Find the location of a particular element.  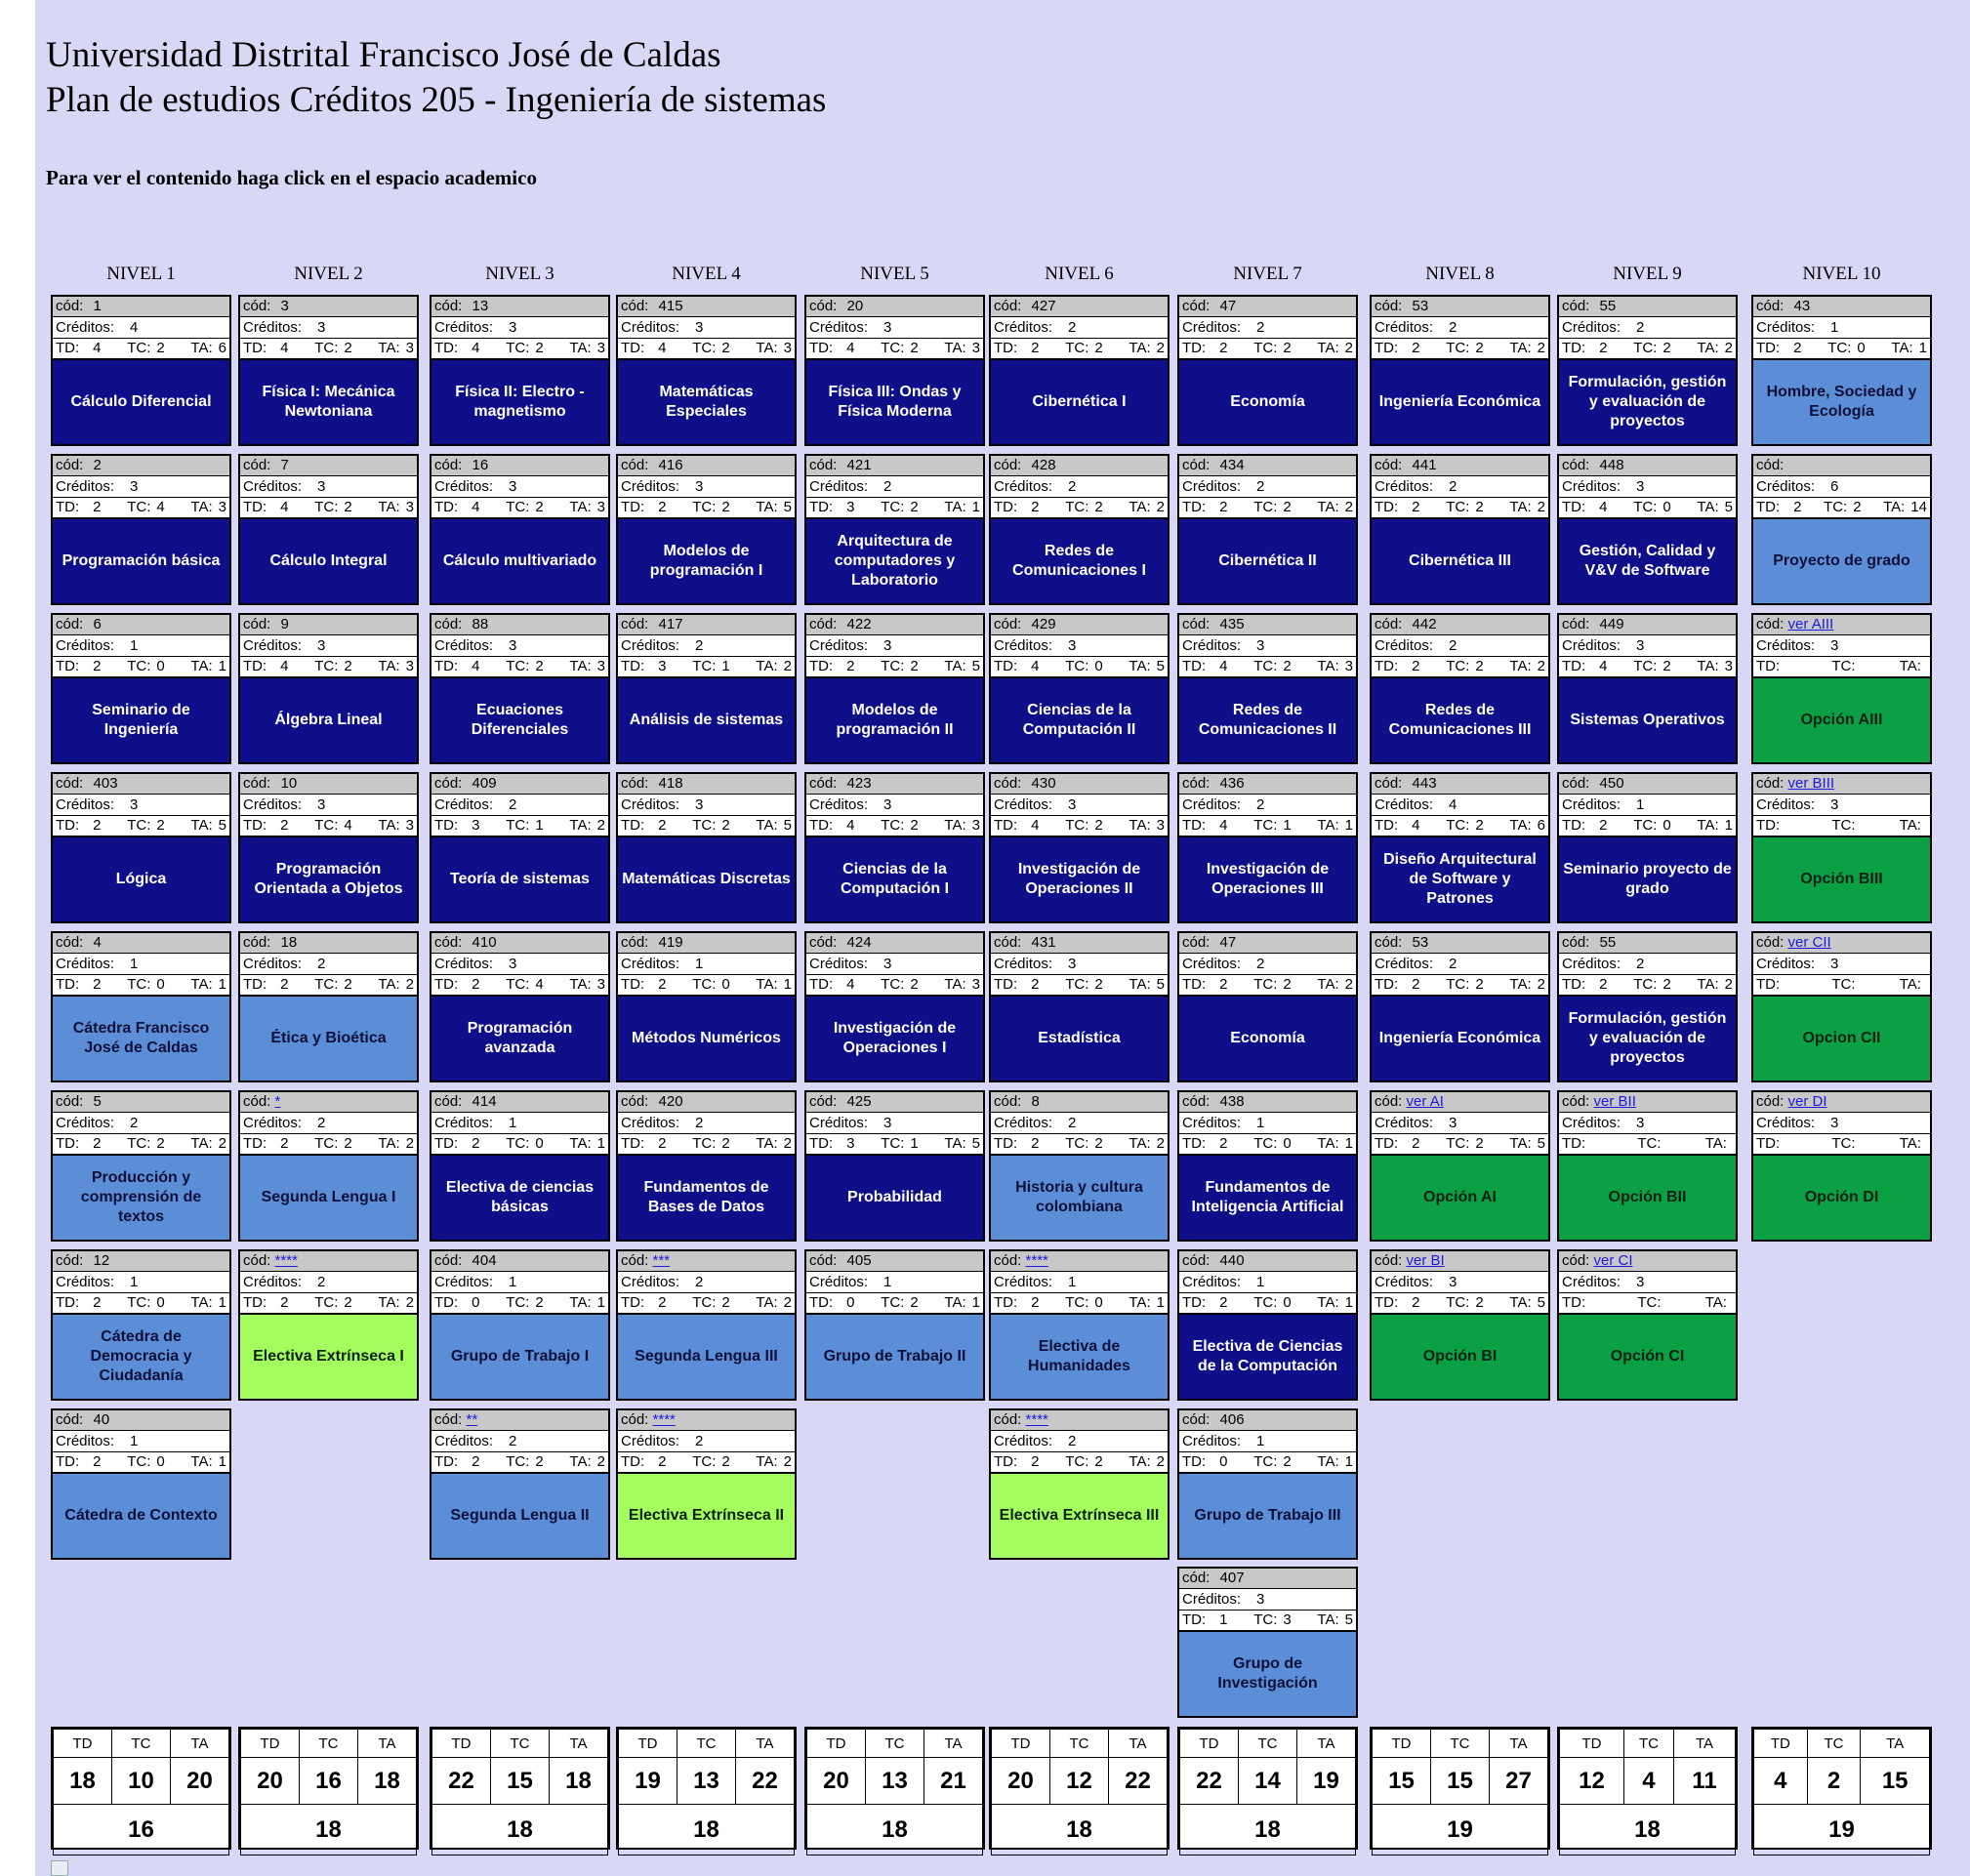

td-label: TD: is located at coordinates (1768, 1143).